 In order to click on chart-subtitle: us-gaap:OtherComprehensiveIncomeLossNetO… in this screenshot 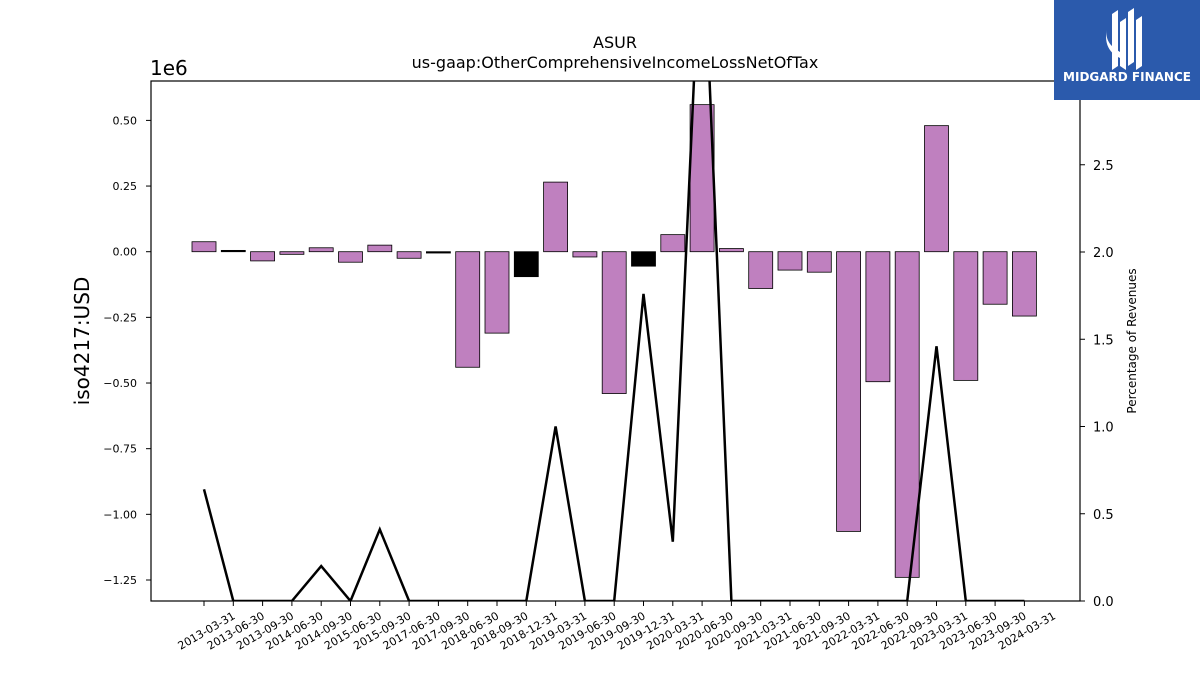, I will do `click(615, 62)`.